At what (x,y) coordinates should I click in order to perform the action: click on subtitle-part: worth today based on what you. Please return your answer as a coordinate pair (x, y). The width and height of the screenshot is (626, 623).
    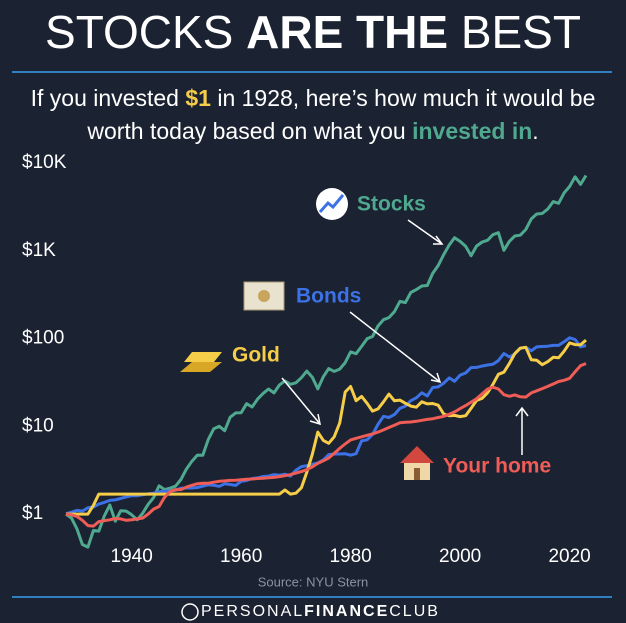
    Looking at the image, I should click on (249, 131).